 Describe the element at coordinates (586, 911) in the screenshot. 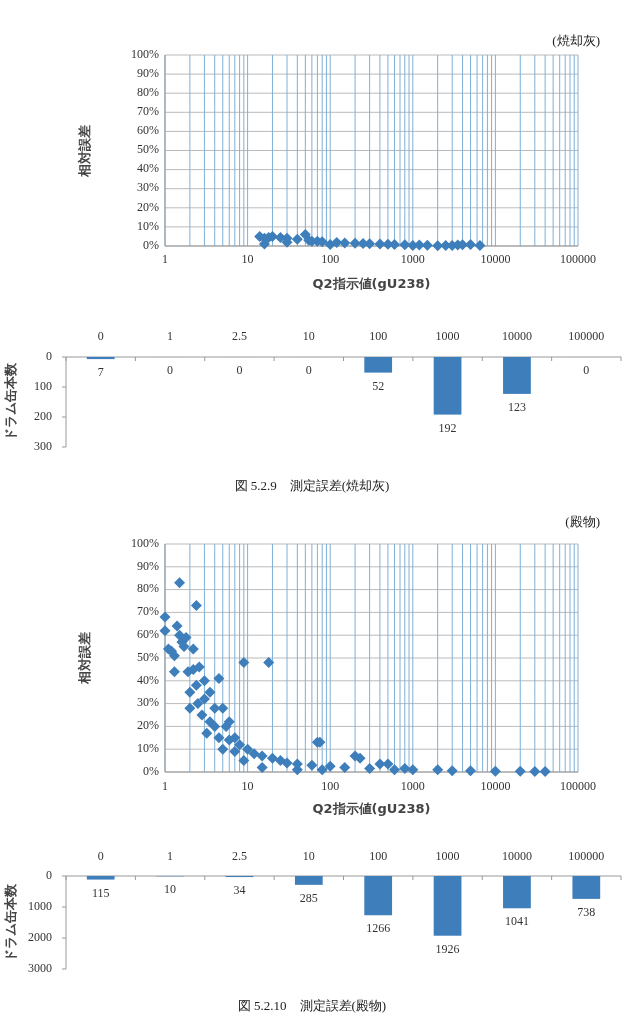

I see `data-label: 738` at that location.